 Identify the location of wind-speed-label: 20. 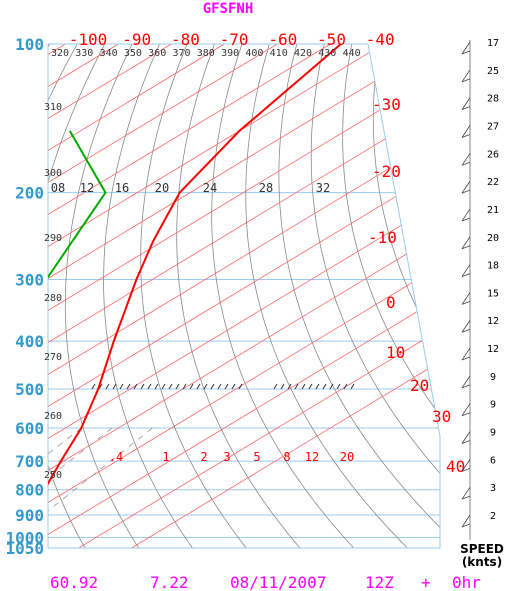
(493, 238).